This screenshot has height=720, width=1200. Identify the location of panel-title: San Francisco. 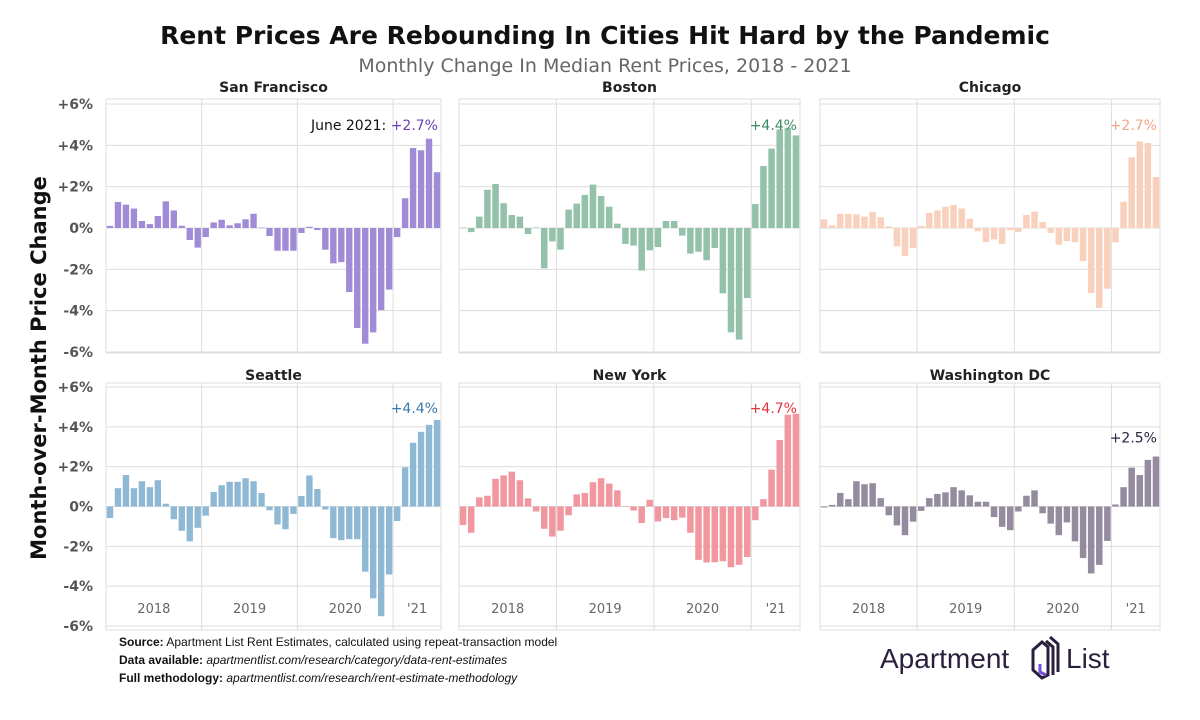
(273, 88).